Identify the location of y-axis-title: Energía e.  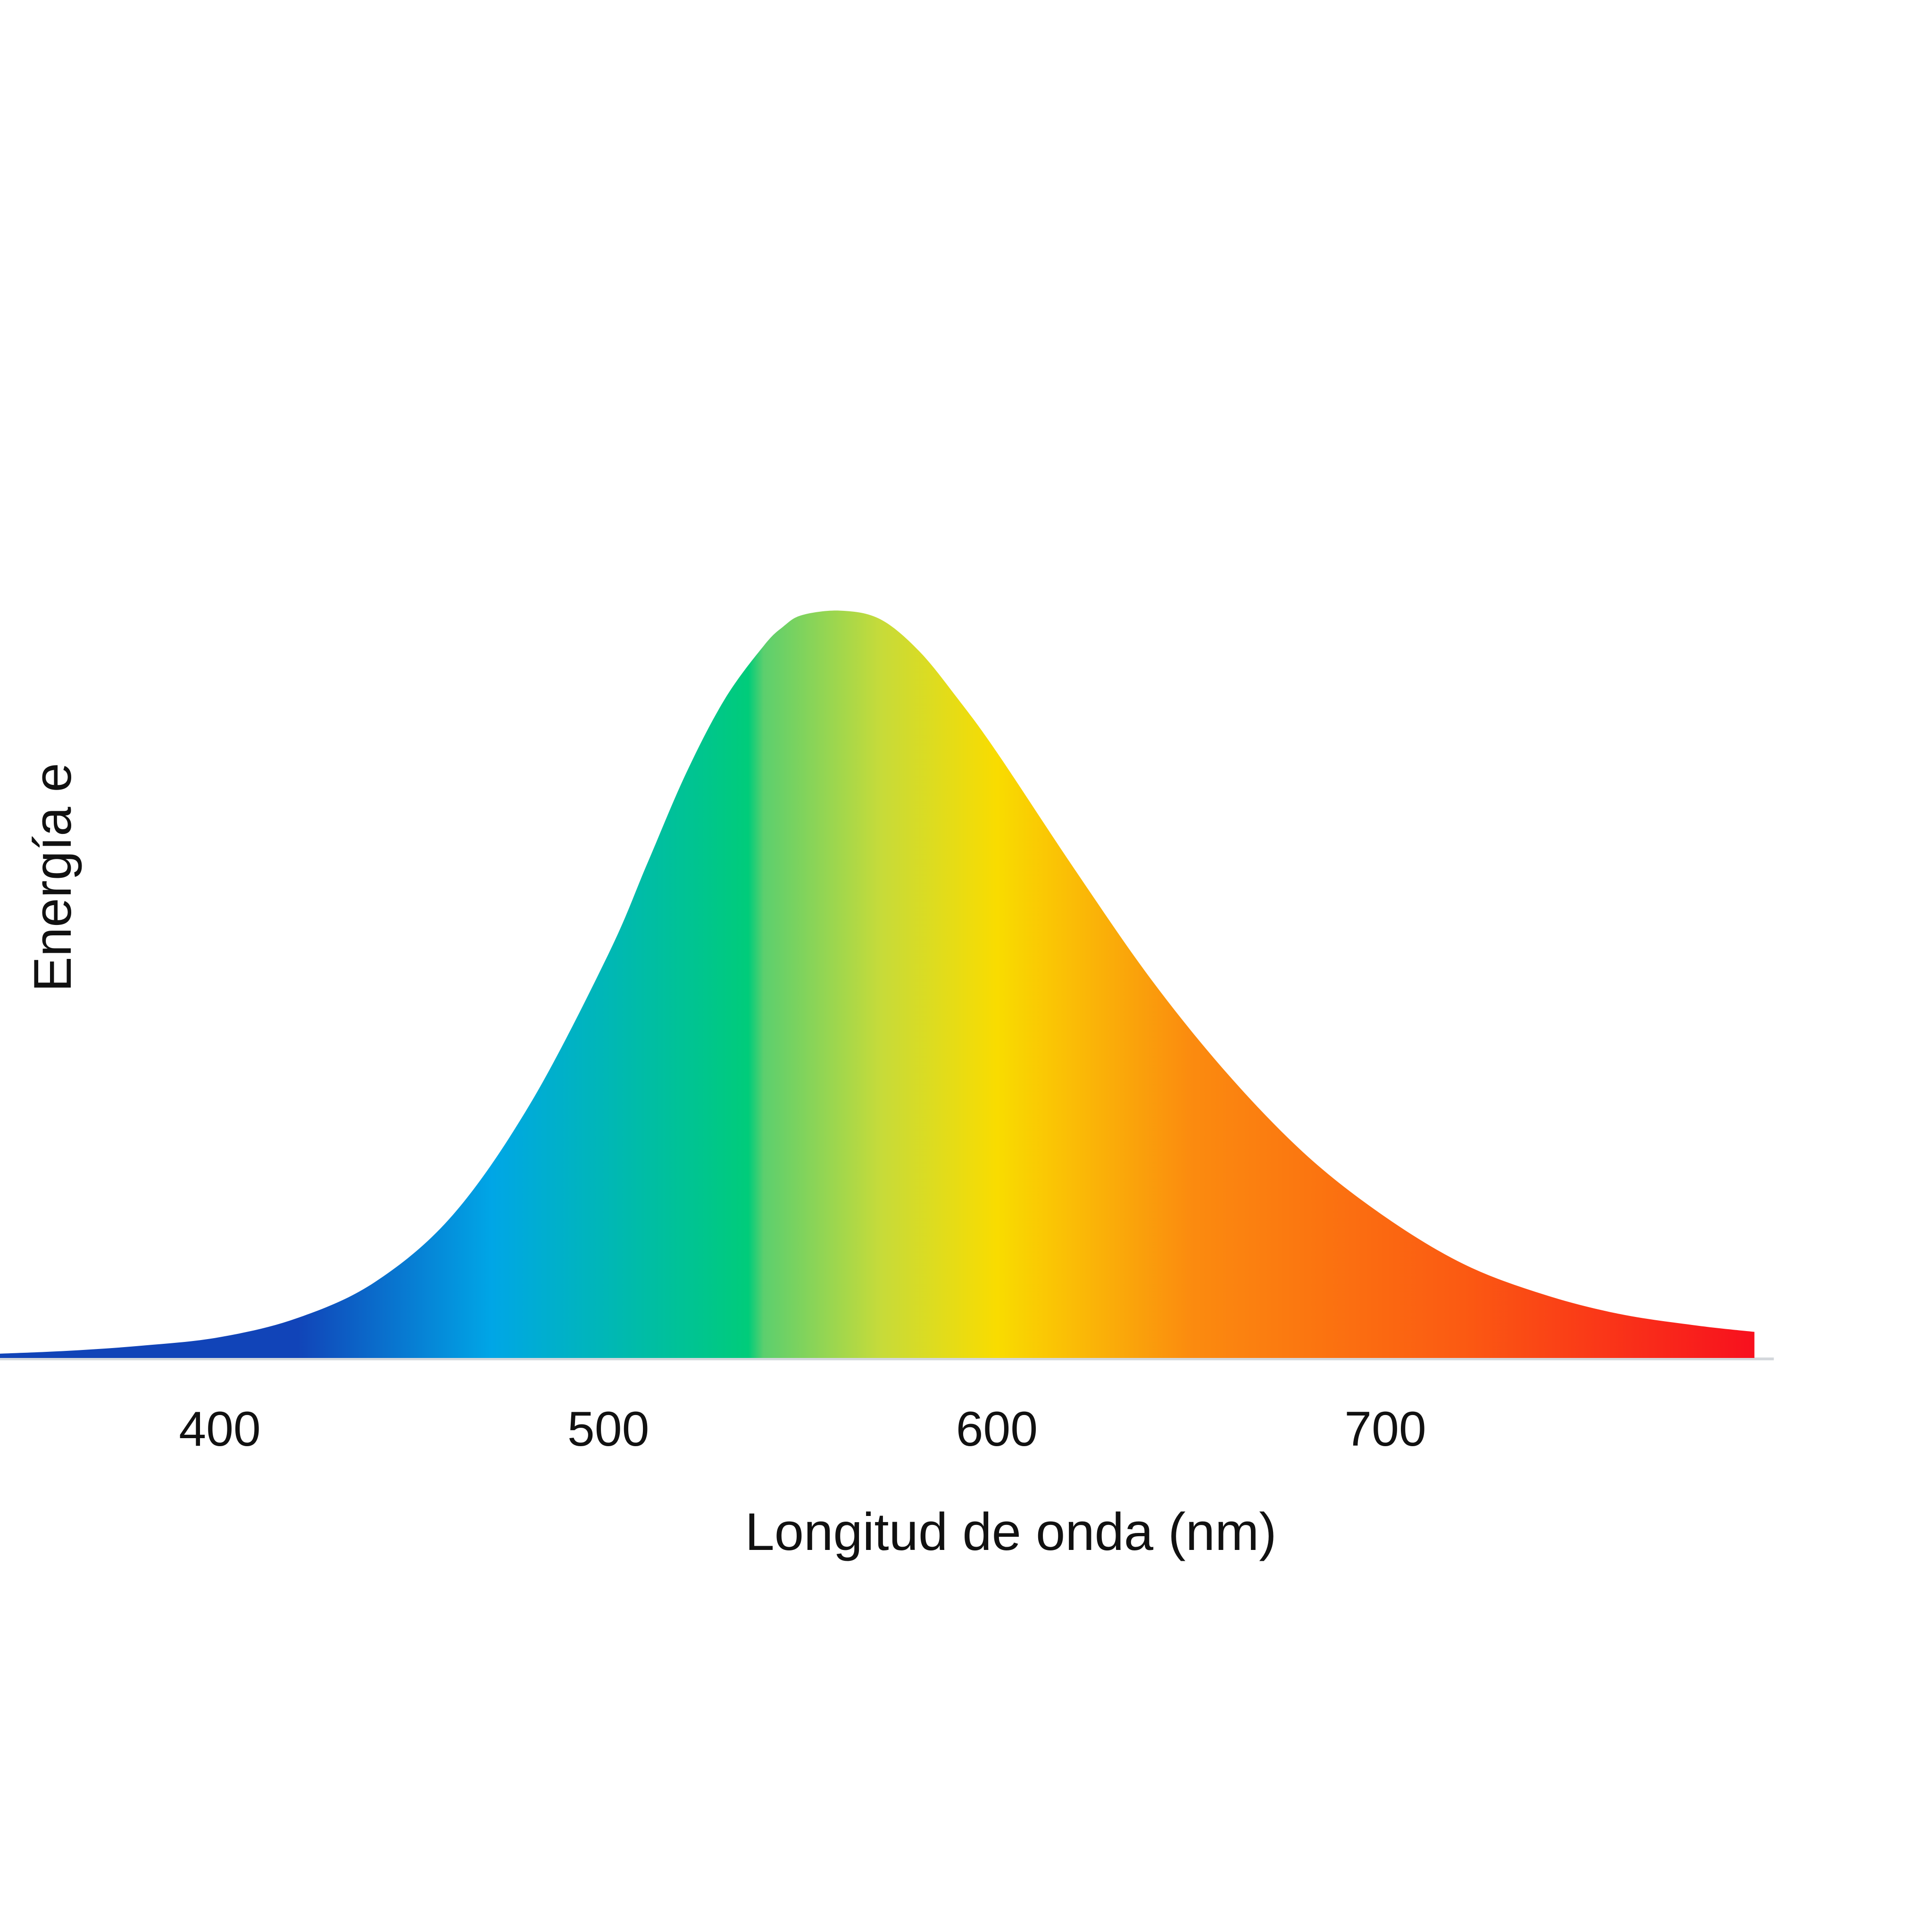
(53, 877).